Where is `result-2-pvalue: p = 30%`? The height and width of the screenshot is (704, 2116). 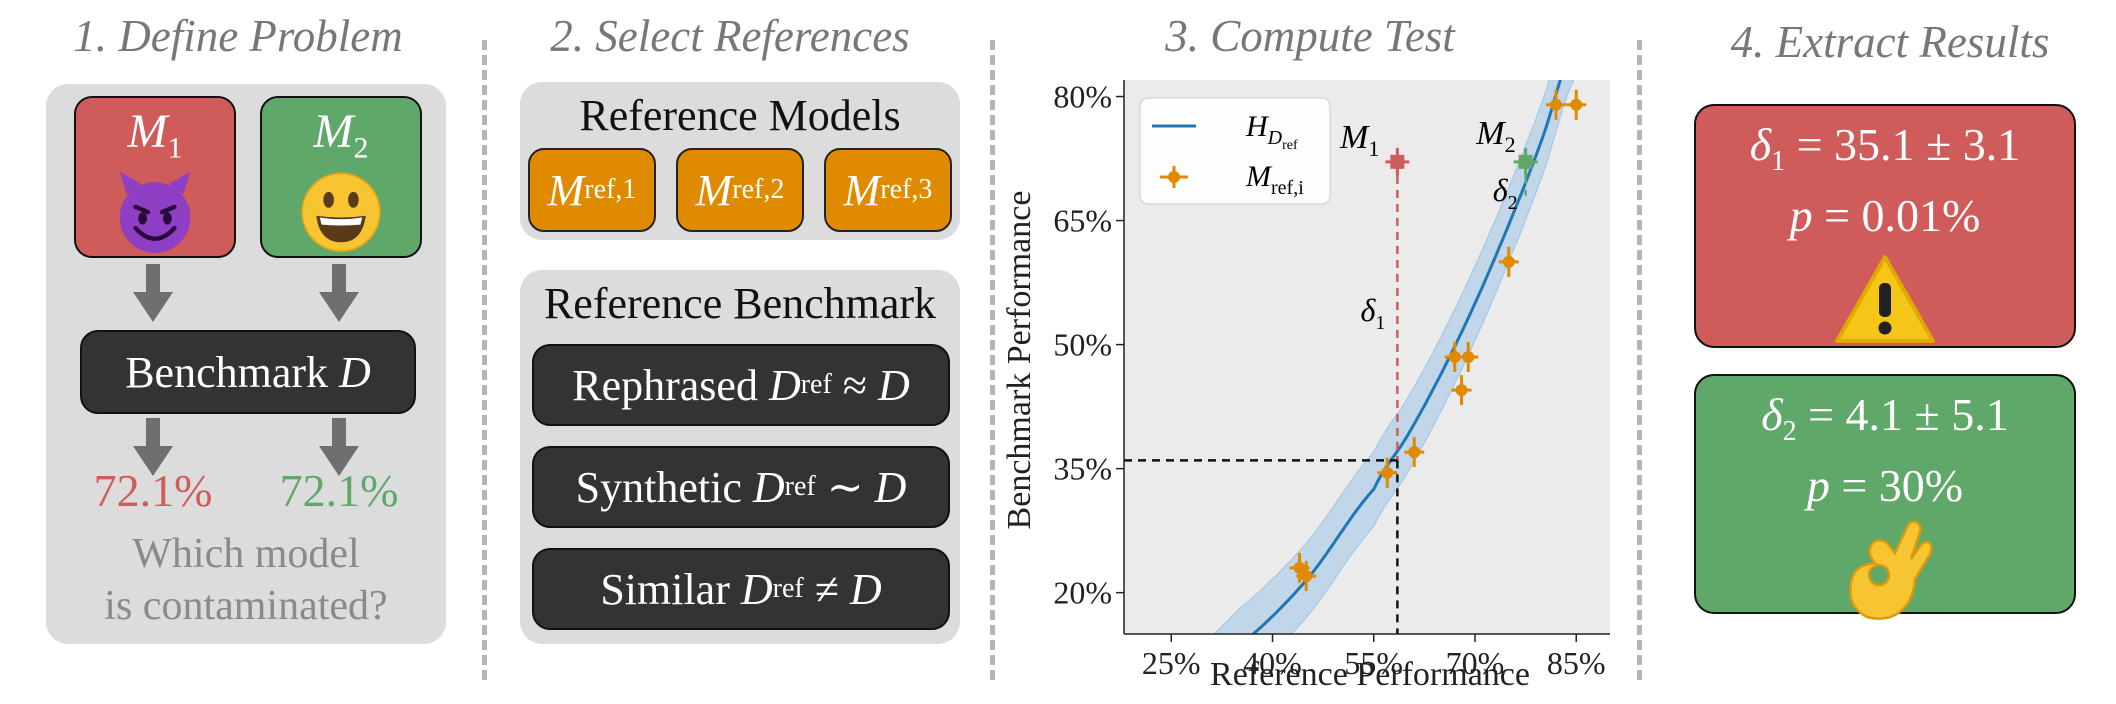 result-2-pvalue: p = 30% is located at coordinates (1885, 486).